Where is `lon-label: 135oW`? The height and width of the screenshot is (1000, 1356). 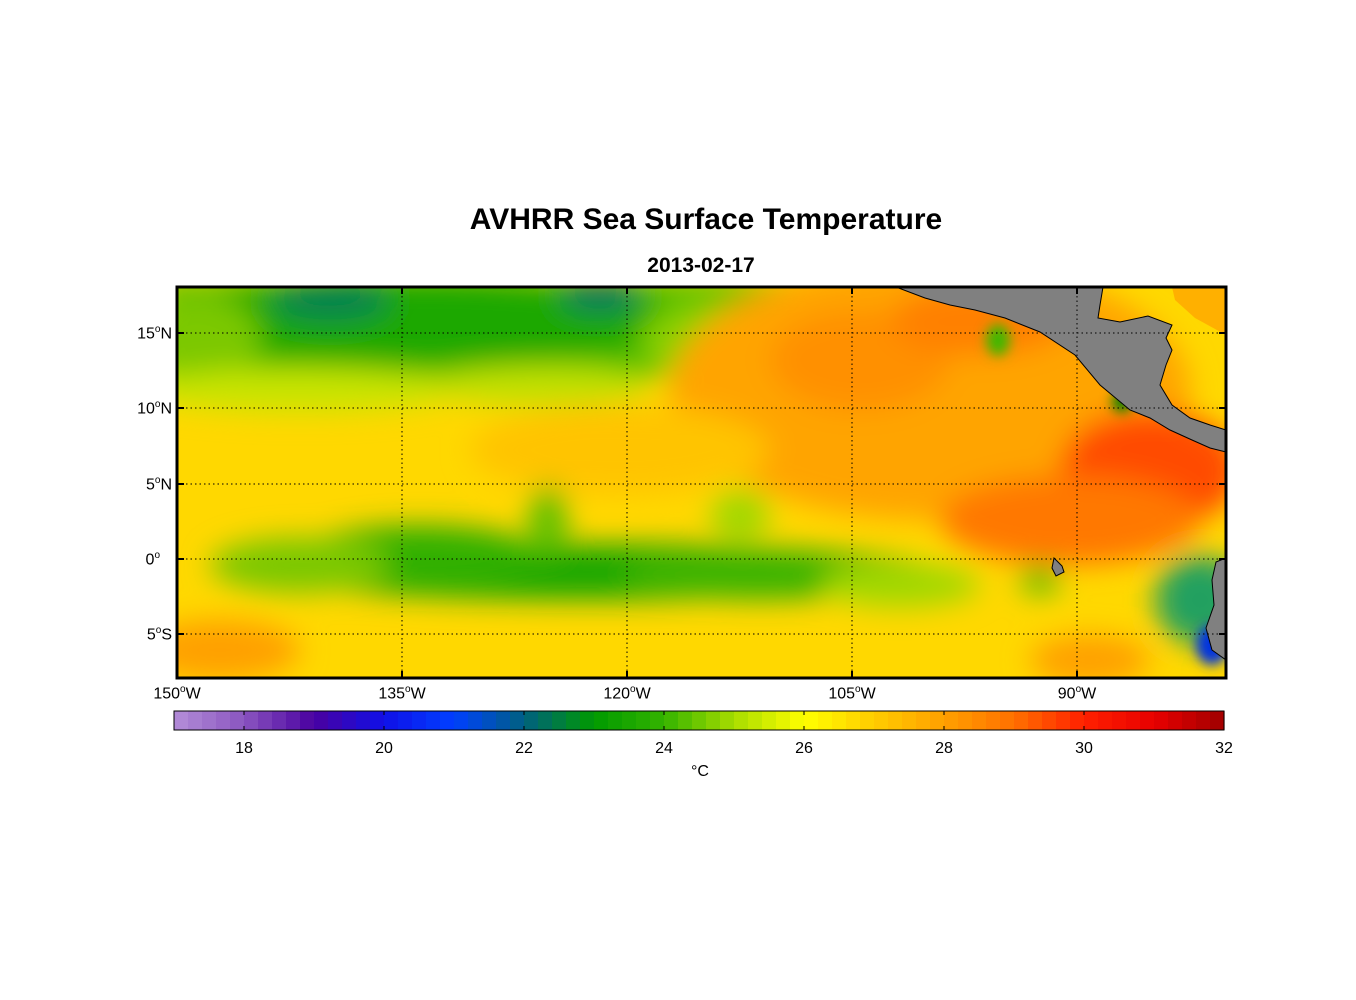
lon-label: 135oW is located at coordinates (402, 693).